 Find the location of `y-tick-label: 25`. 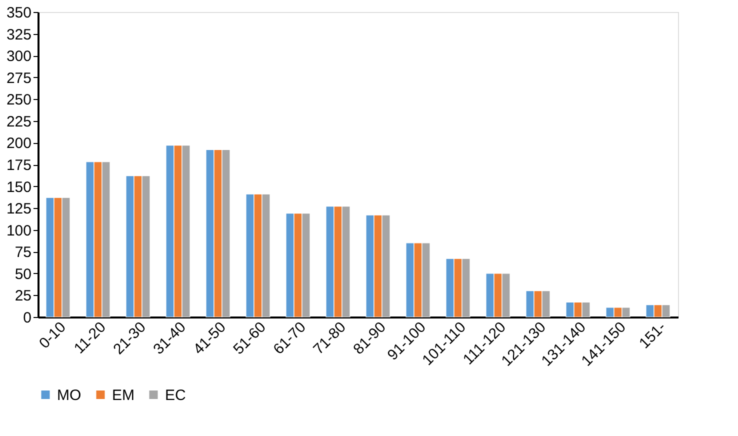

y-tick-label: 25 is located at coordinates (23, 296).